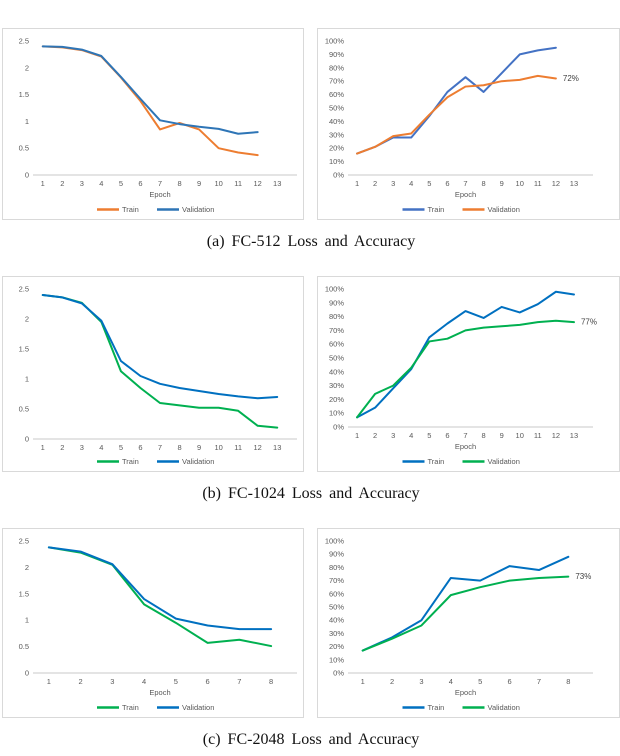 The image size is (620, 756). Describe the element at coordinates (199, 447) in the screenshot. I see `svg-text: 9` at that location.